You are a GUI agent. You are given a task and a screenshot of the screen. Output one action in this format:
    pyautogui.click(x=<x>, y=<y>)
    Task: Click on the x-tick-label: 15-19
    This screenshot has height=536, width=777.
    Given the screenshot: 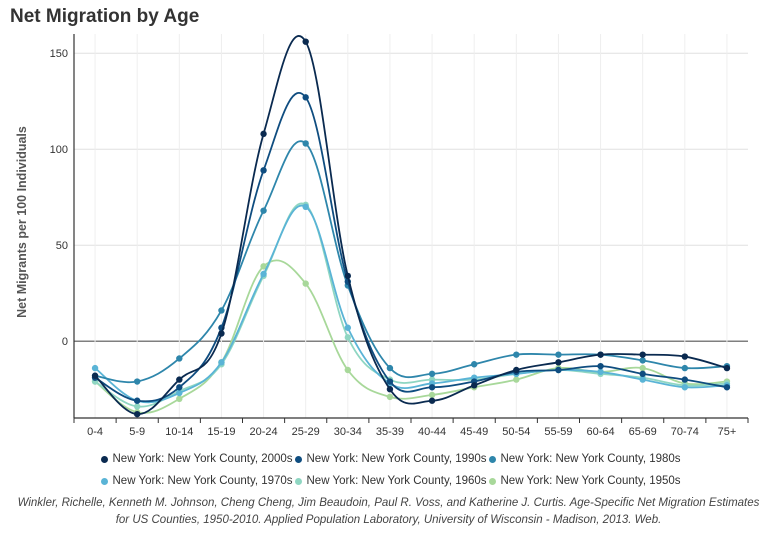 What is the action you would take?
    pyautogui.click(x=221, y=432)
    